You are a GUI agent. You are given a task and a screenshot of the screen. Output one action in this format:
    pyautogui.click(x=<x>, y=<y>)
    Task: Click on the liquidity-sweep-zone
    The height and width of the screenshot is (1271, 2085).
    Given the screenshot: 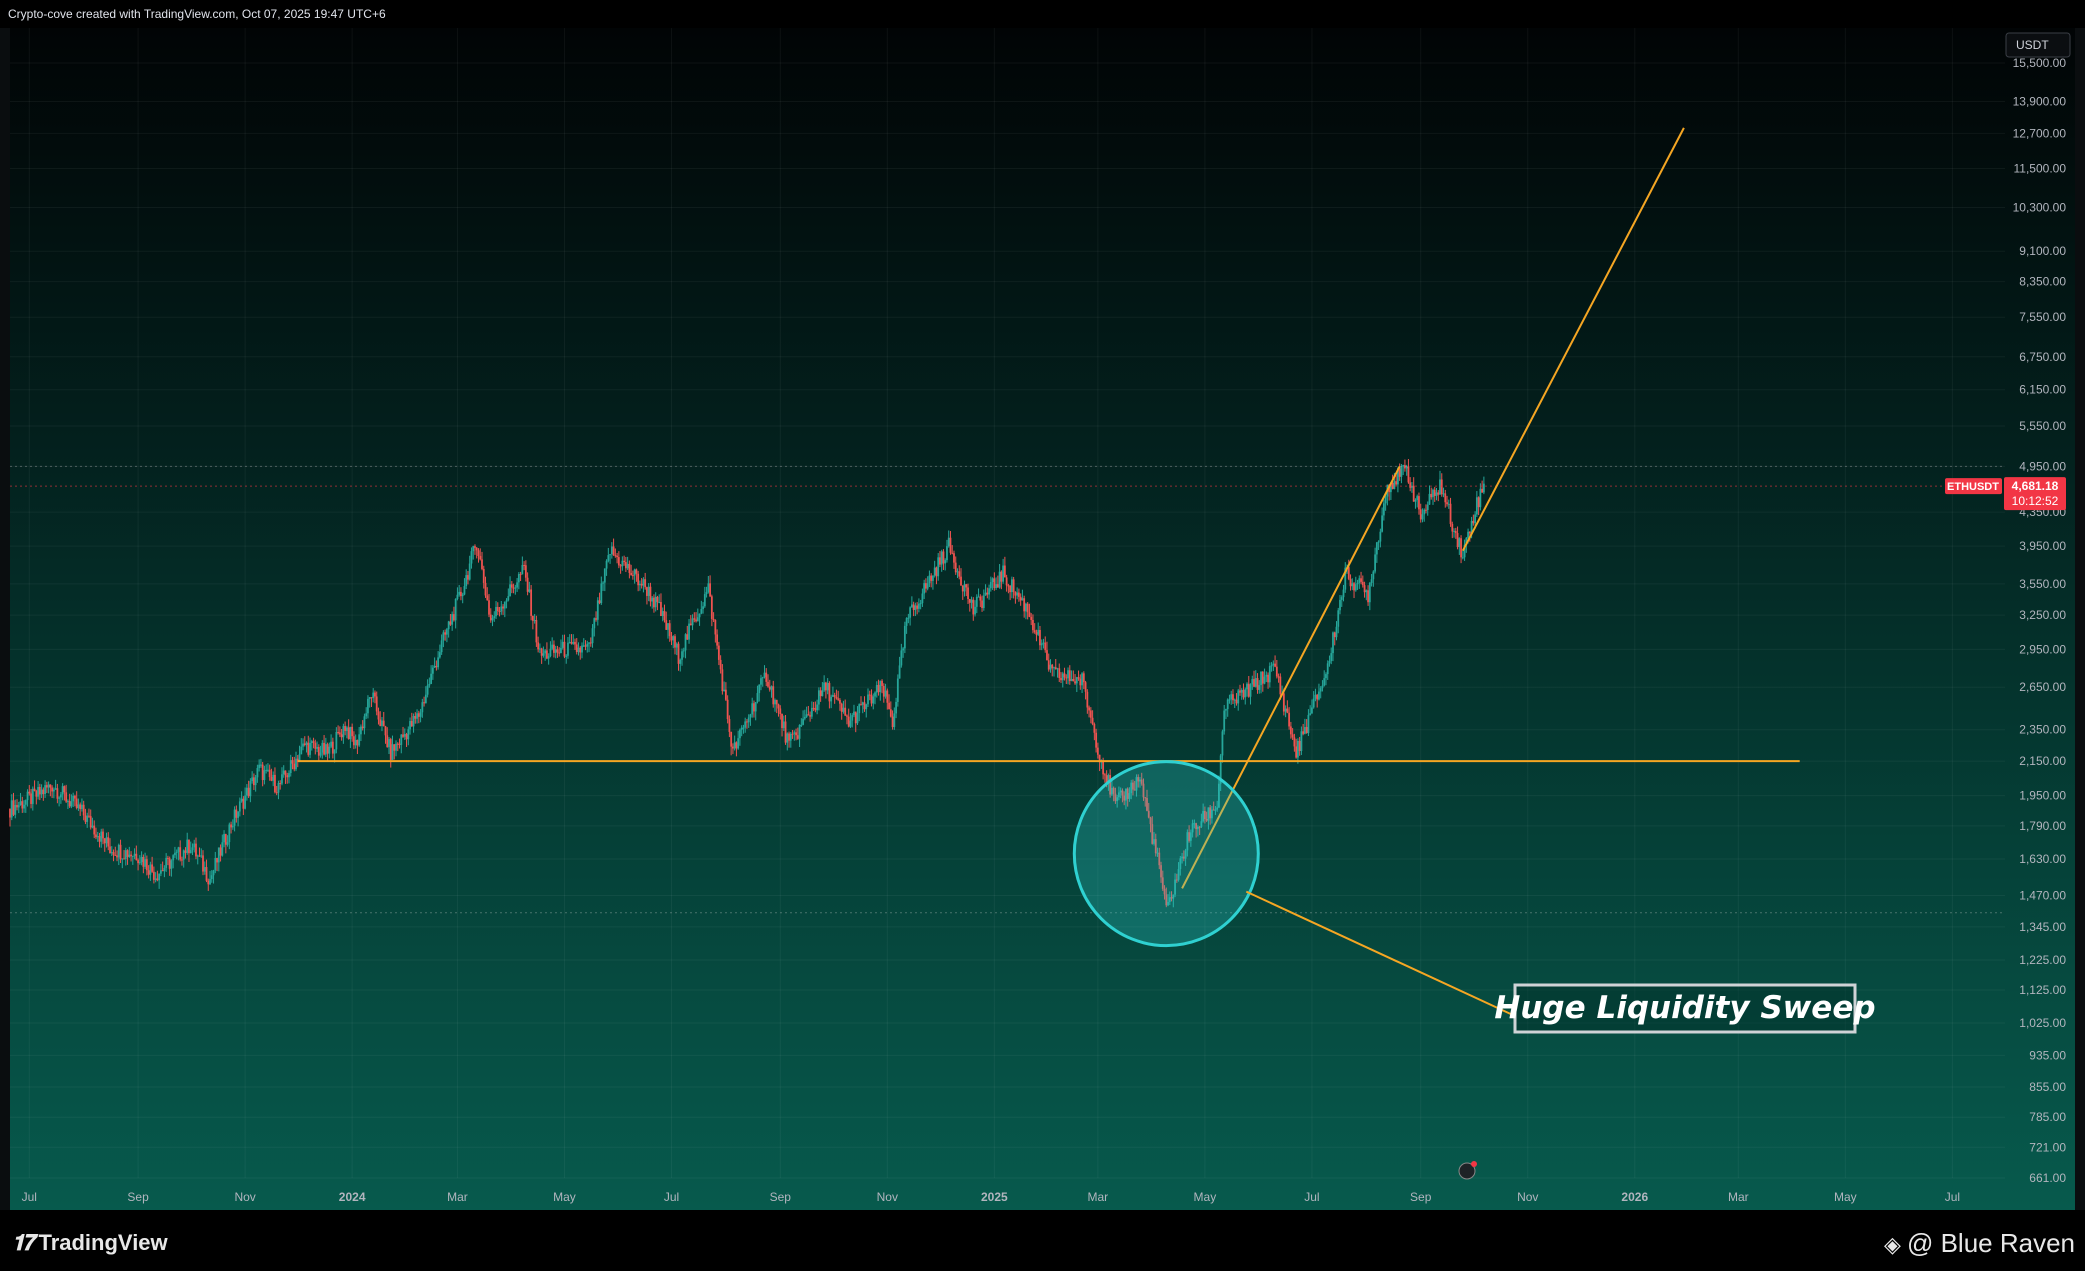 What is the action you would take?
    pyautogui.click(x=1166, y=854)
    